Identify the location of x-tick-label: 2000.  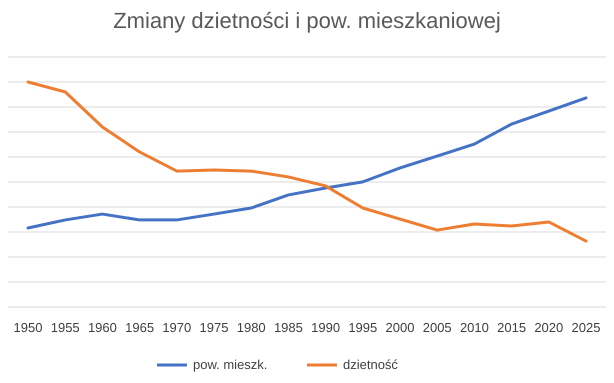
(400, 327).